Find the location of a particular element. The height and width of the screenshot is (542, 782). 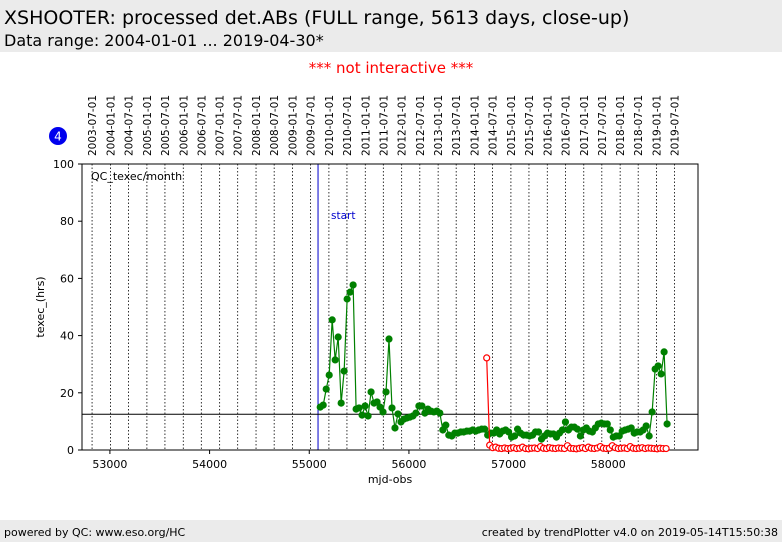

date-tick-label: 2017-01-01 is located at coordinates (585, 125).